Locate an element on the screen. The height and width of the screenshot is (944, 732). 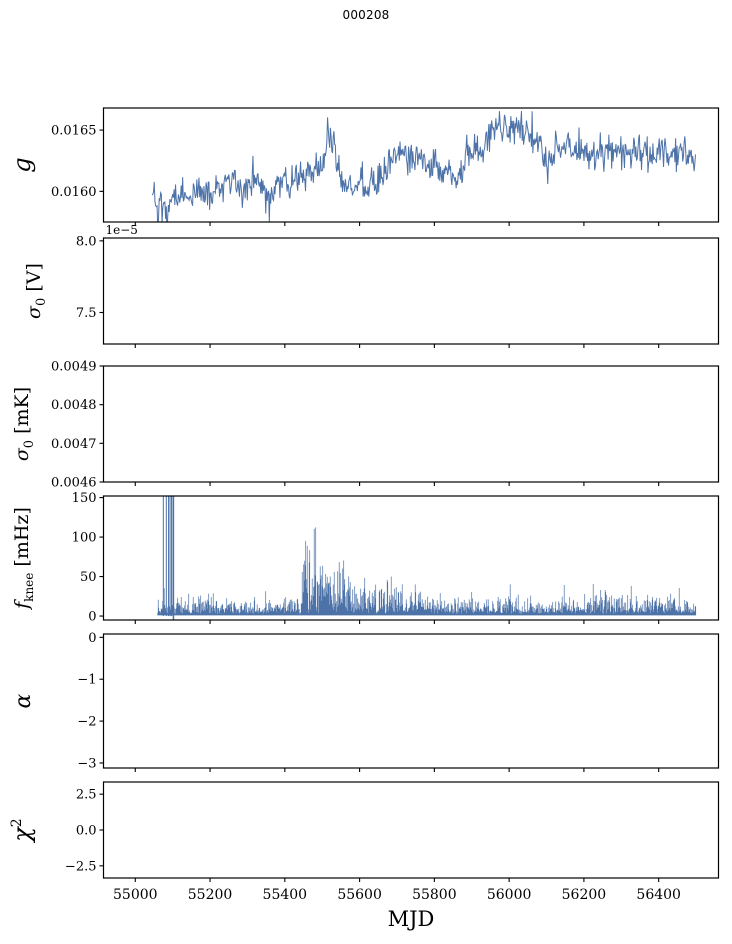
panel-gain: 0.0160 0.0165 g is located at coordinates (364, 166).